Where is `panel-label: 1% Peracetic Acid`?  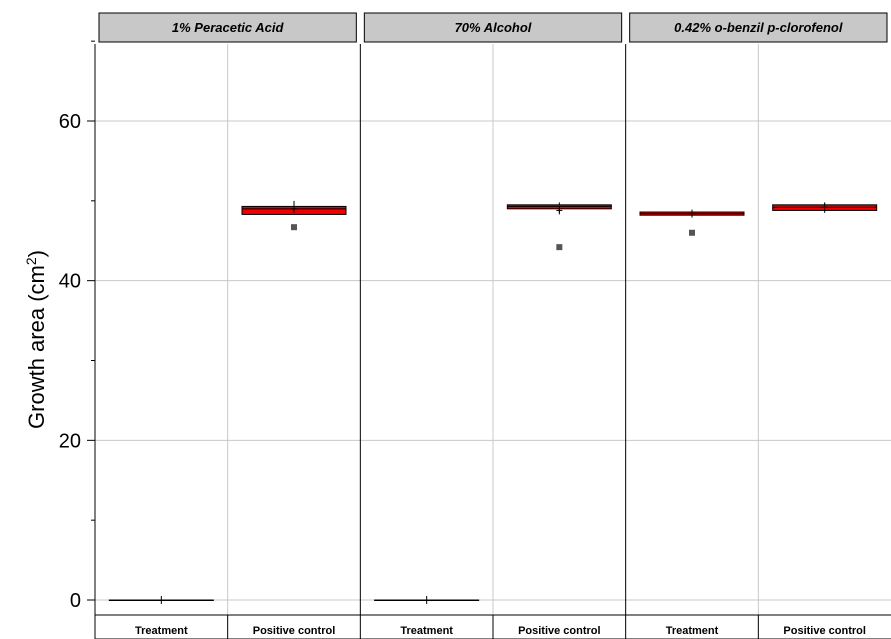 panel-label: 1% Peracetic Acid is located at coordinates (228, 27).